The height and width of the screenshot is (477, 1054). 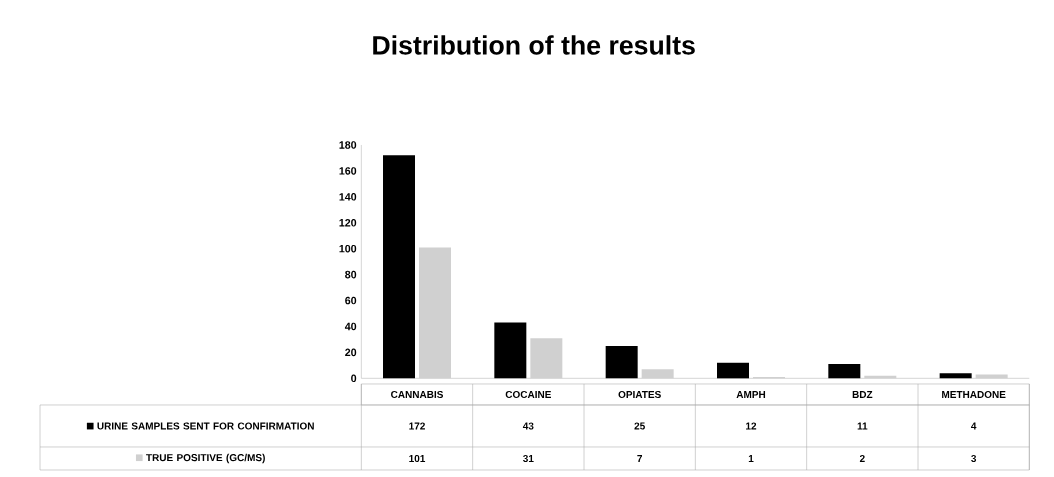 What do you see at coordinates (974, 458) in the screenshot?
I see `data-label: 3` at bounding box center [974, 458].